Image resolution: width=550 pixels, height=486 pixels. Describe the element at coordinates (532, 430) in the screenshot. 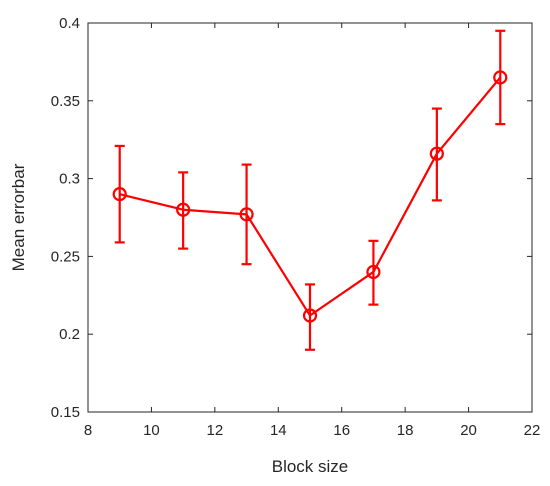

I see `x-tick-label: 22` at that location.